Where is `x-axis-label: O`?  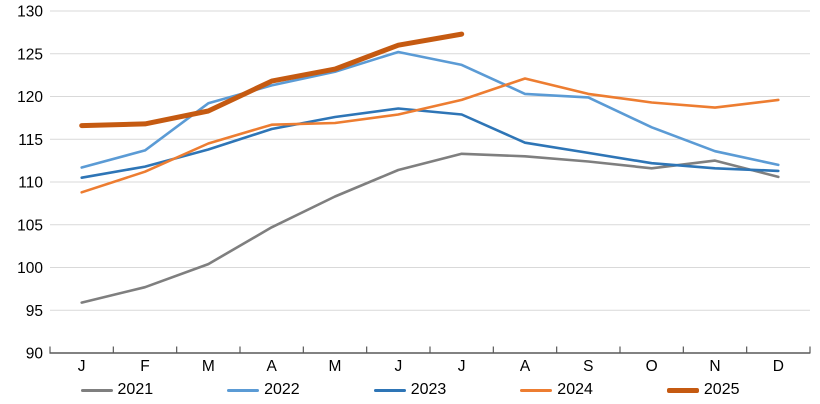 x-axis-label: O is located at coordinates (652, 366).